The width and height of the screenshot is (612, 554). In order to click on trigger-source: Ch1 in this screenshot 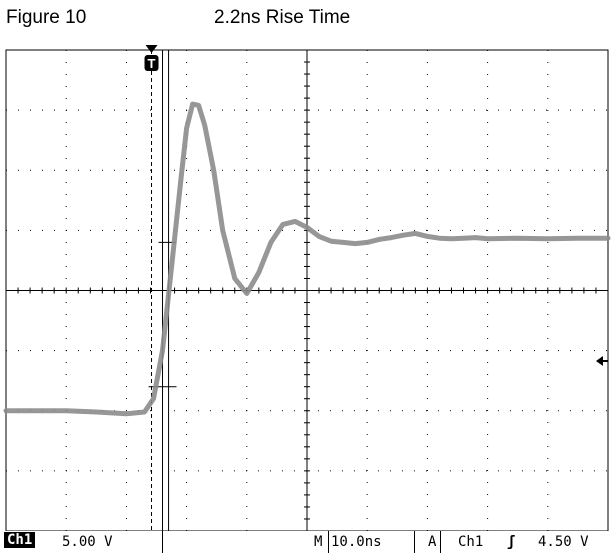, I will do `click(471, 542)`.